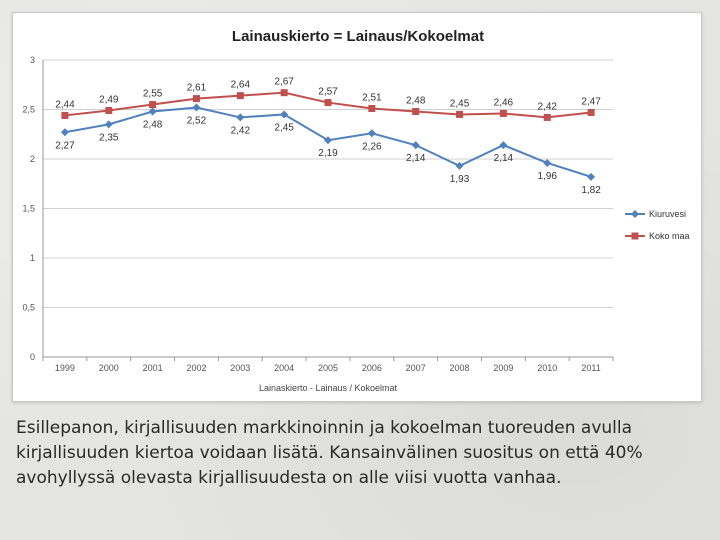 The height and width of the screenshot is (540, 720). I want to click on series-lines, so click(328, 135).